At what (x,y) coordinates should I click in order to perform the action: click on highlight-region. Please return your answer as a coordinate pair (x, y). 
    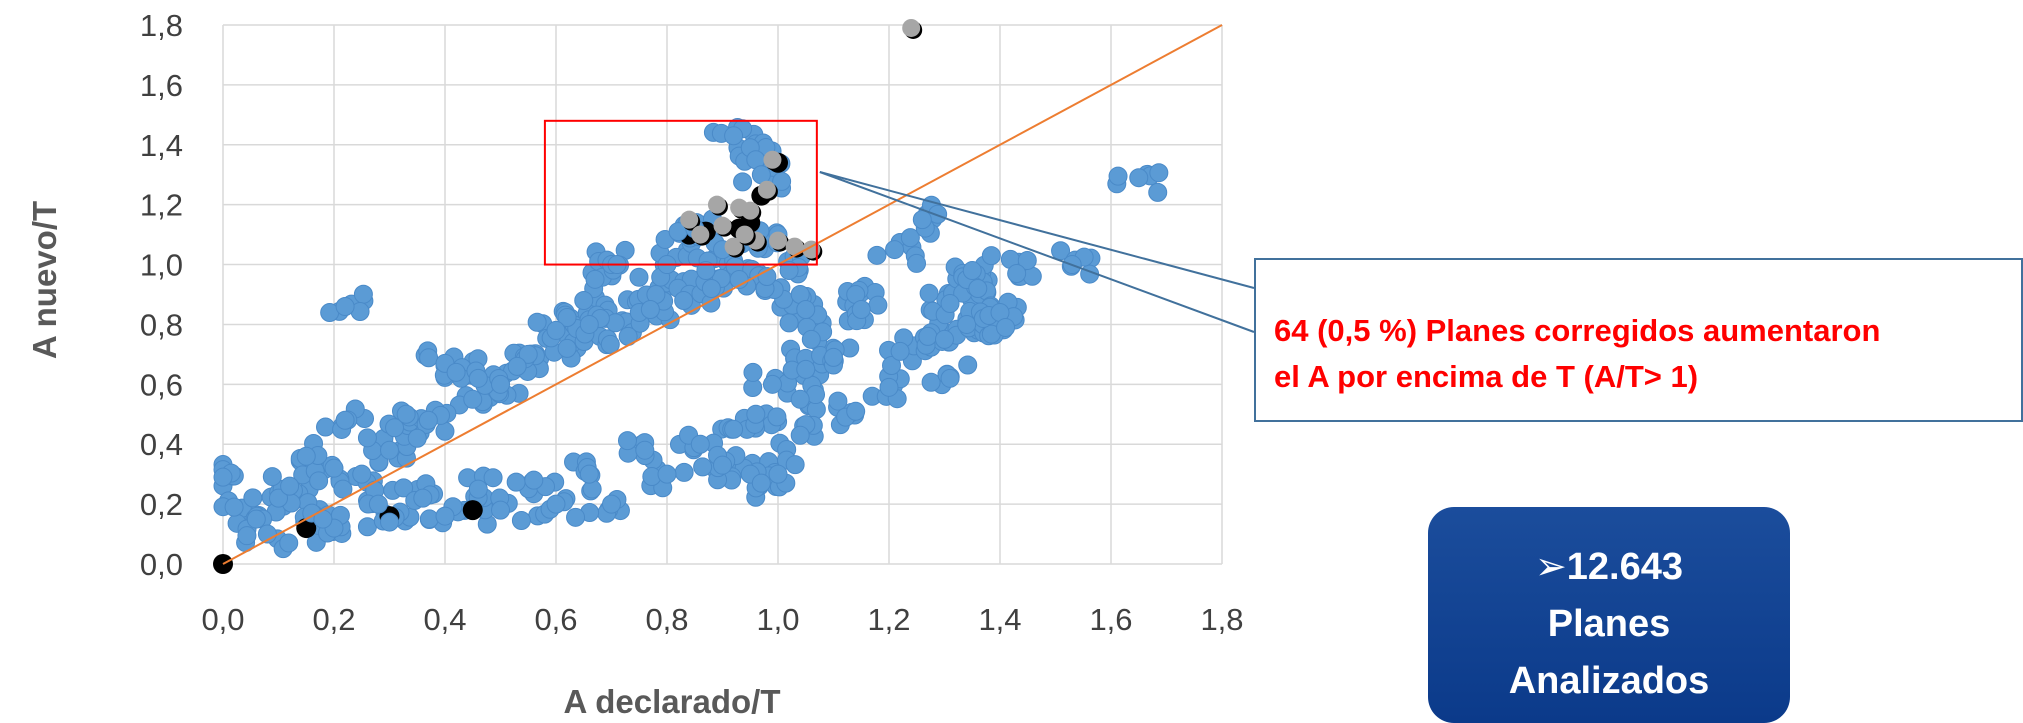
    Looking at the image, I should click on (680, 192).